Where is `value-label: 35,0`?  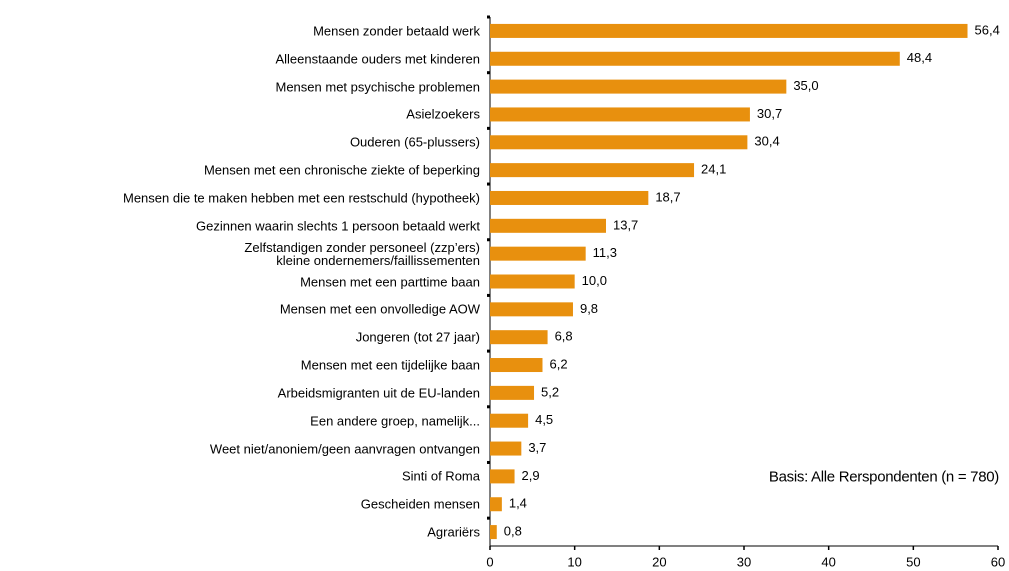
value-label: 35,0 is located at coordinates (805, 85).